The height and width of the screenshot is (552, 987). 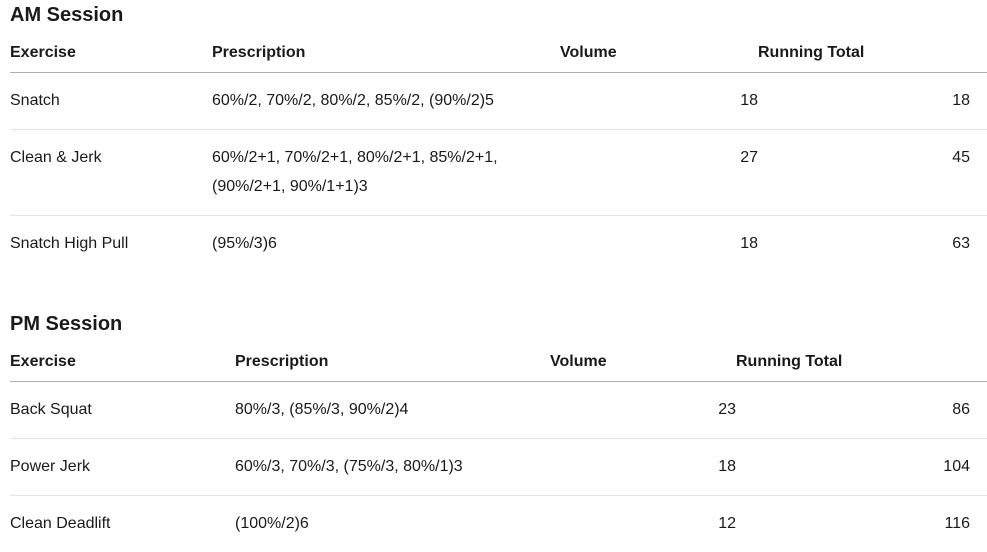 What do you see at coordinates (122, 524) in the screenshot?
I see `exercise-cell: Clean Deadlift` at bounding box center [122, 524].